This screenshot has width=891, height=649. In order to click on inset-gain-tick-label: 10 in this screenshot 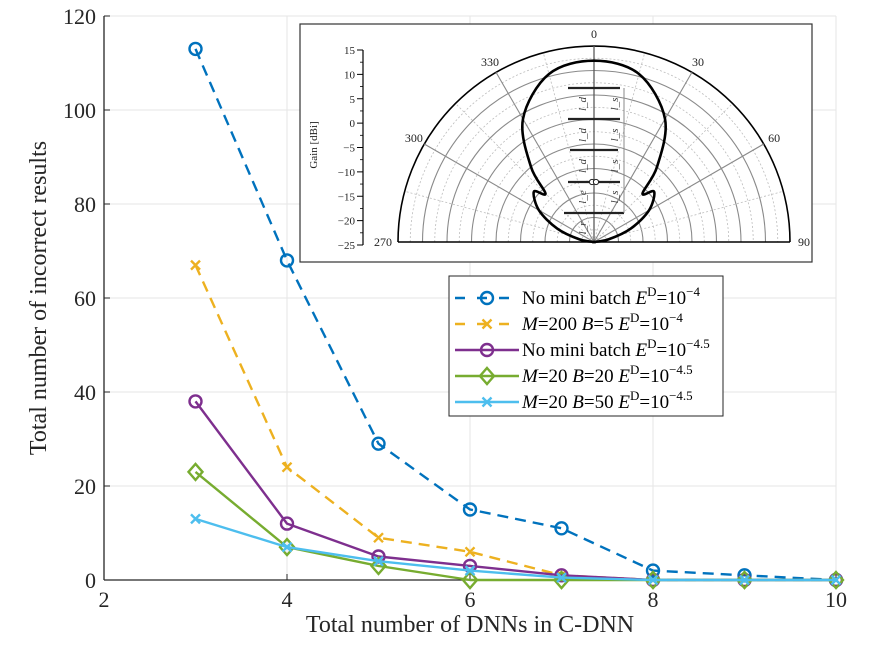, I will do `click(350, 75)`.